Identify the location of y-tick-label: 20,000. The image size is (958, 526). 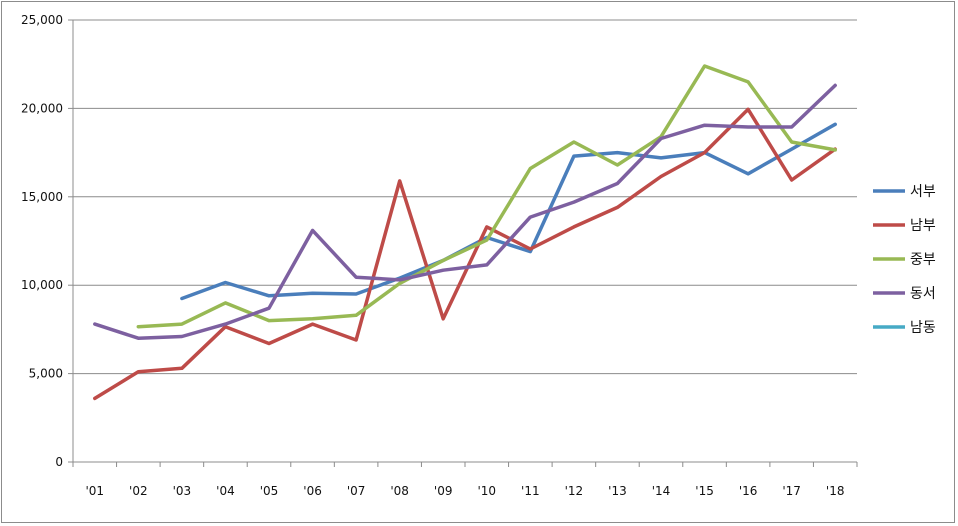
(42, 108).